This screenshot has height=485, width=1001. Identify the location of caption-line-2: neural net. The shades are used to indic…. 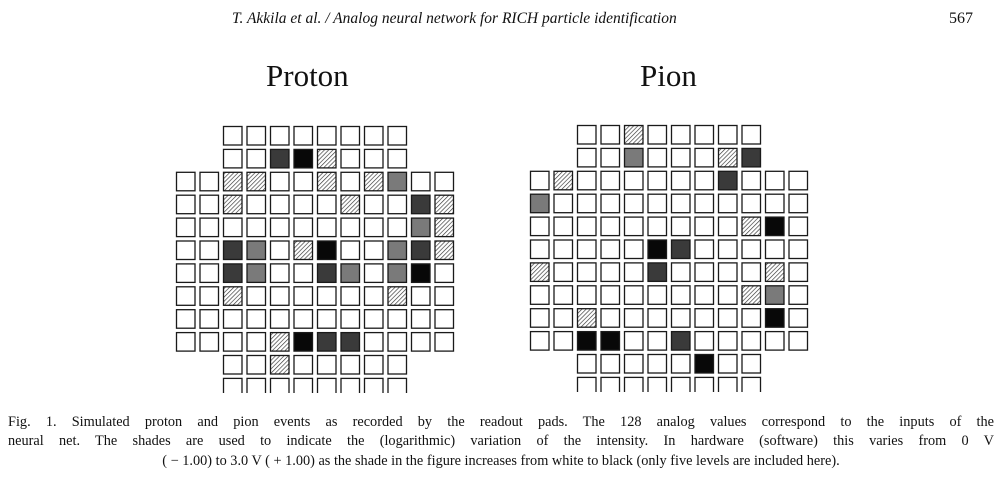
(501, 441).